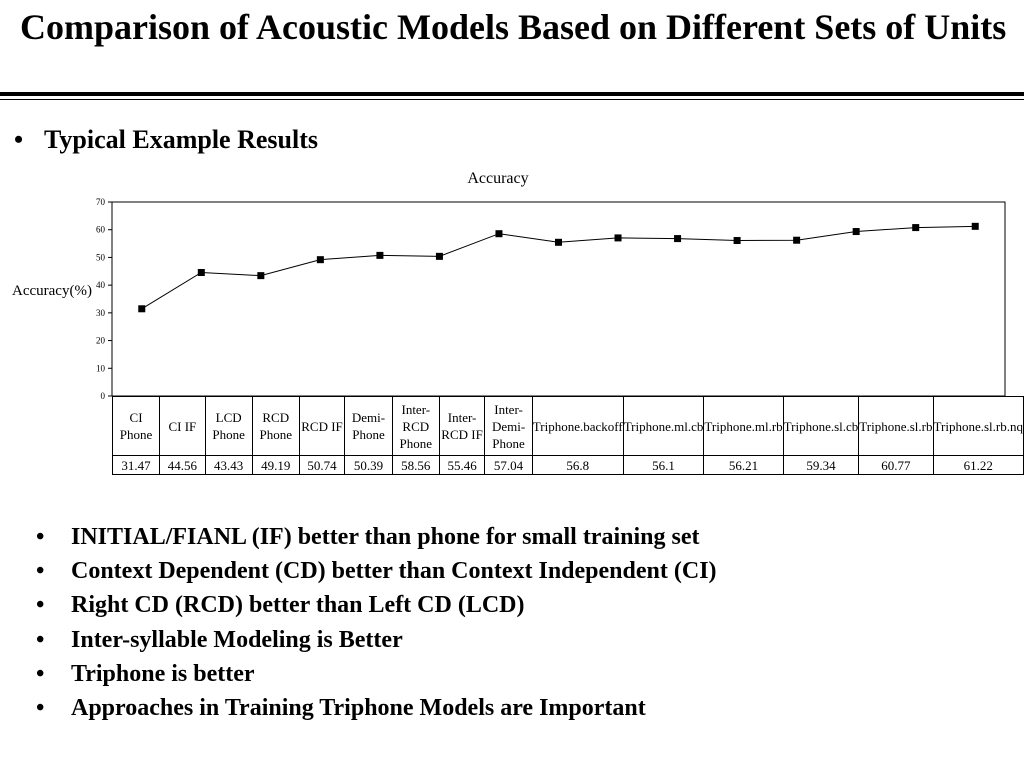 The image size is (1024, 768). What do you see at coordinates (978, 426) in the screenshot?
I see `category-label: Triphone.sl.rb.nq` at bounding box center [978, 426].